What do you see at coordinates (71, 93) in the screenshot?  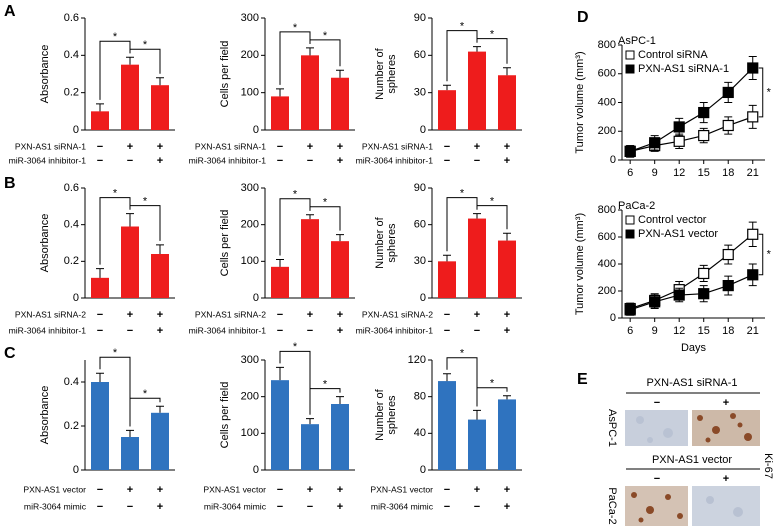 I see `y-tick-label: 0.2` at bounding box center [71, 93].